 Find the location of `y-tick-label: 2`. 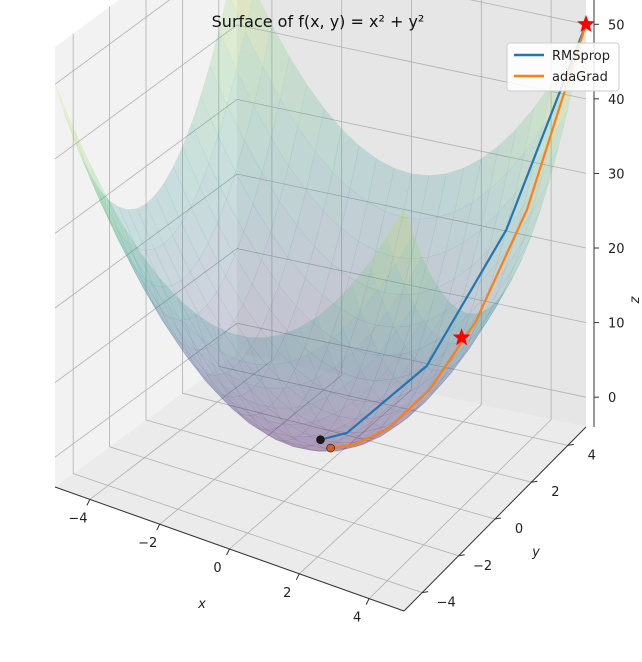

y-tick-label: 2 is located at coordinates (555, 492).